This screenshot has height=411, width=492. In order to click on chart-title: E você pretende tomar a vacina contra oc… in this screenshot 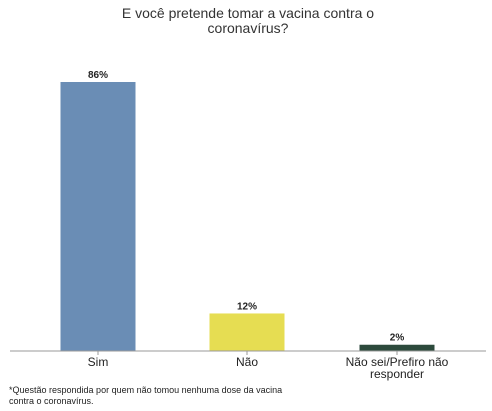, I will do `click(248, 20)`.